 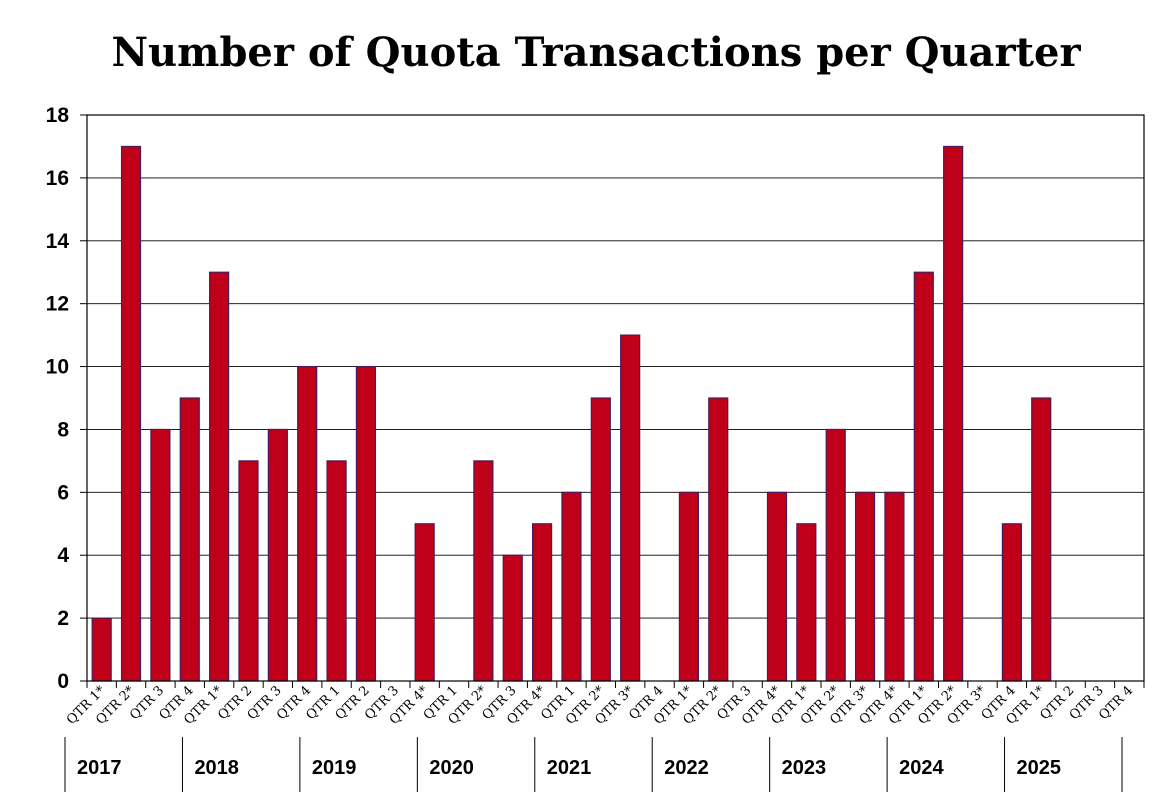 What do you see at coordinates (63, 492) in the screenshot?
I see `y-tick-label: 6` at bounding box center [63, 492].